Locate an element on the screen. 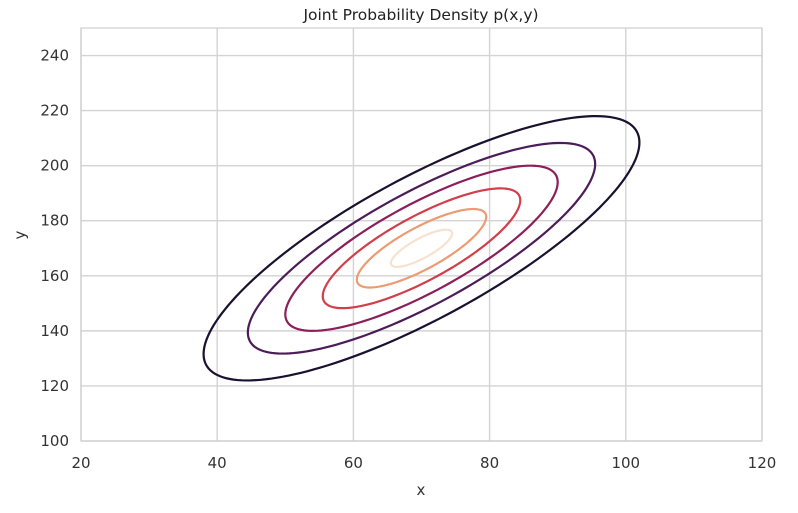 The image size is (798, 513). y-tick-label: 160 is located at coordinates (54, 276).